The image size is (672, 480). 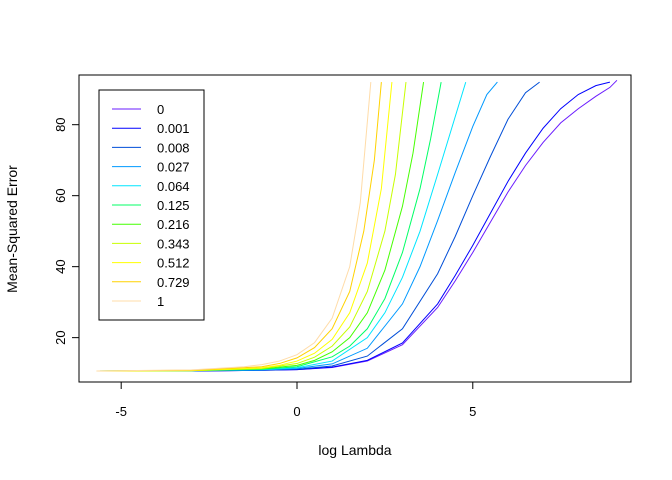 What do you see at coordinates (12, 229) in the screenshot?
I see `y-axis-title: Mean-Squared Error` at bounding box center [12, 229].